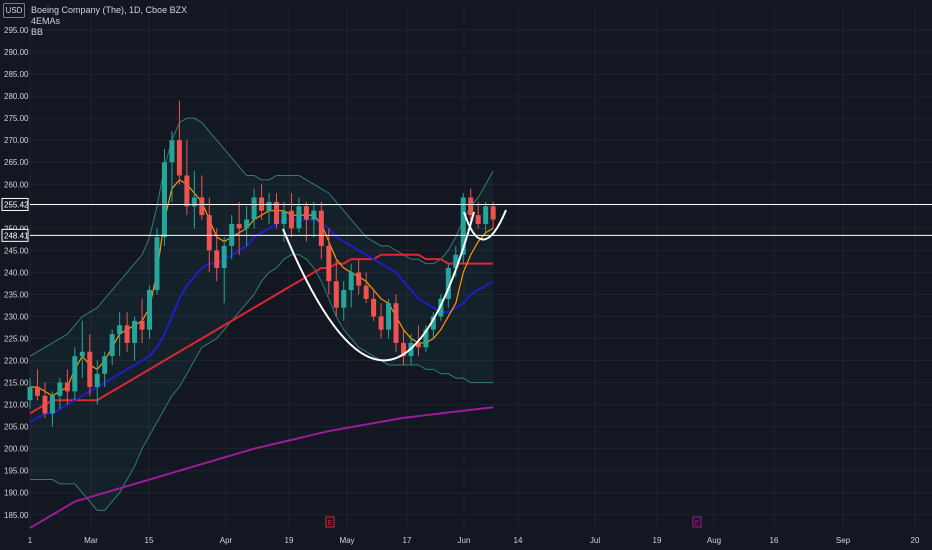 The width and height of the screenshot is (932, 550). I want to click on x-axis-tick-label: Jul, so click(595, 540).